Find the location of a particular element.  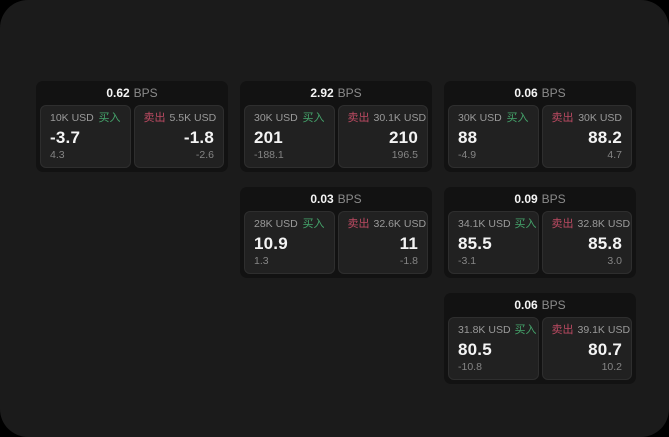

sell-size-label: 30K USD is located at coordinates (600, 118).